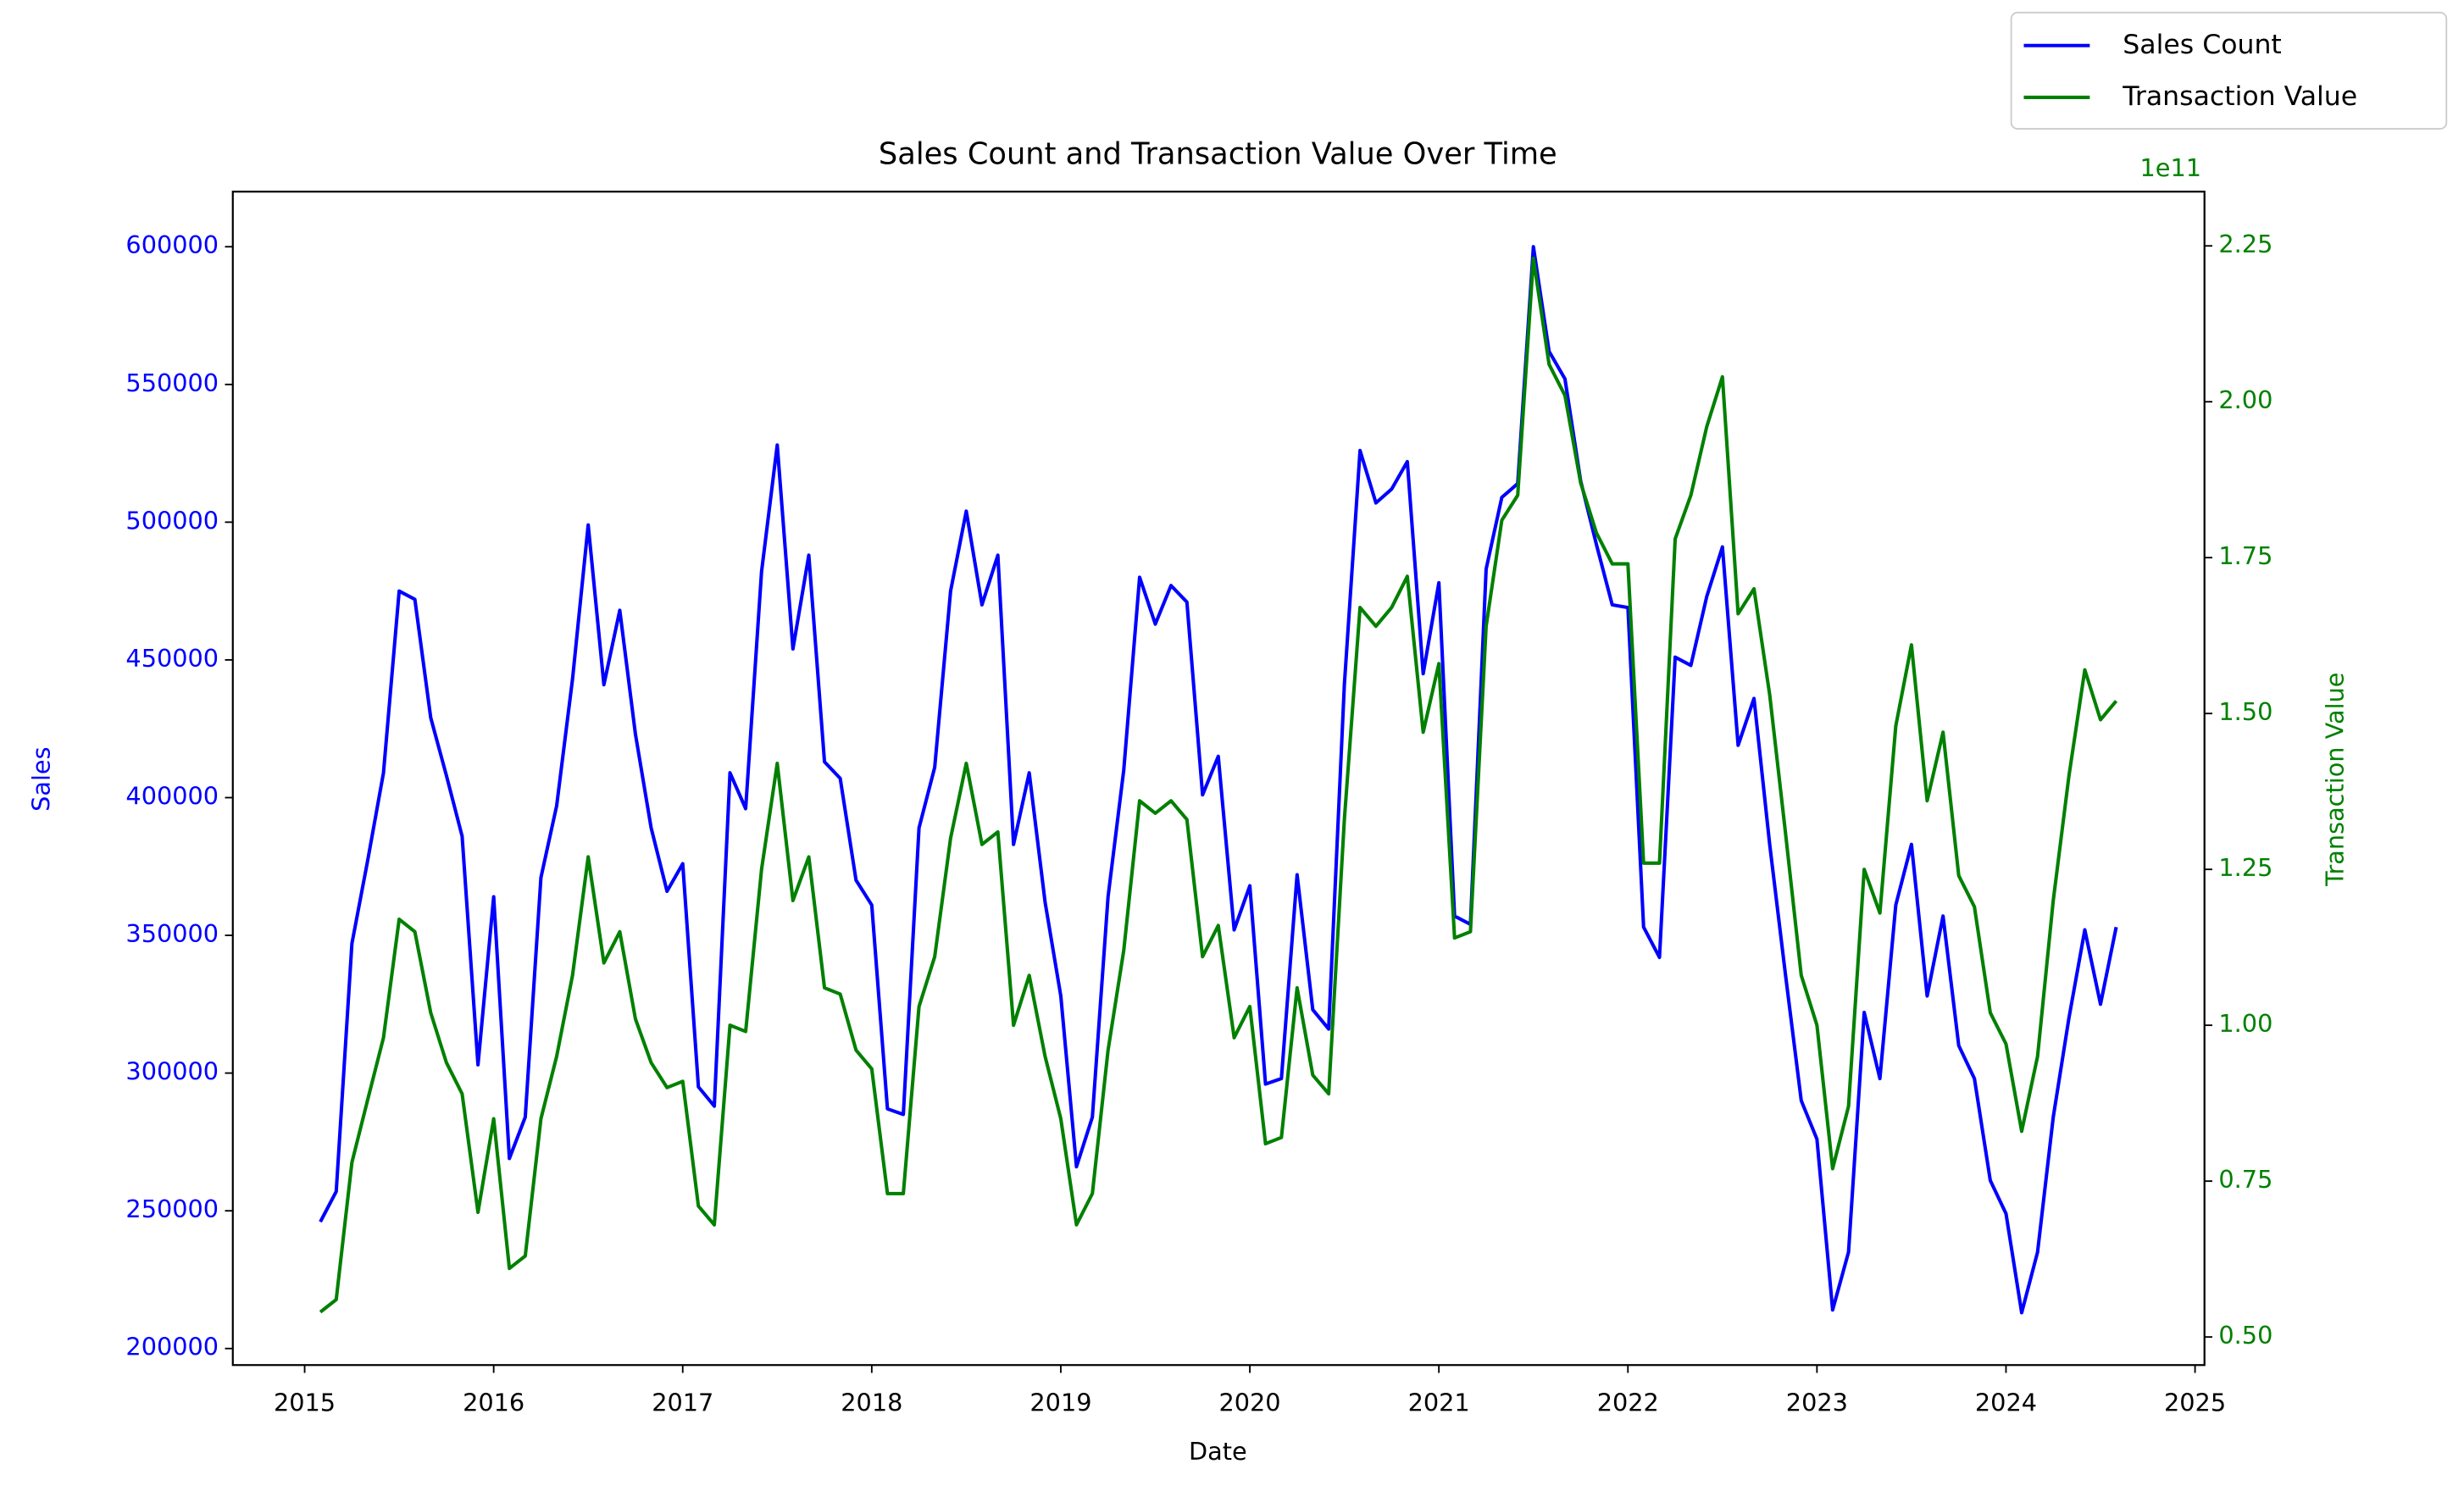 Image resolution: width=2464 pixels, height=1497 pixels. What do you see at coordinates (1218, 1451) in the screenshot?
I see `x-axis-label: Date` at bounding box center [1218, 1451].